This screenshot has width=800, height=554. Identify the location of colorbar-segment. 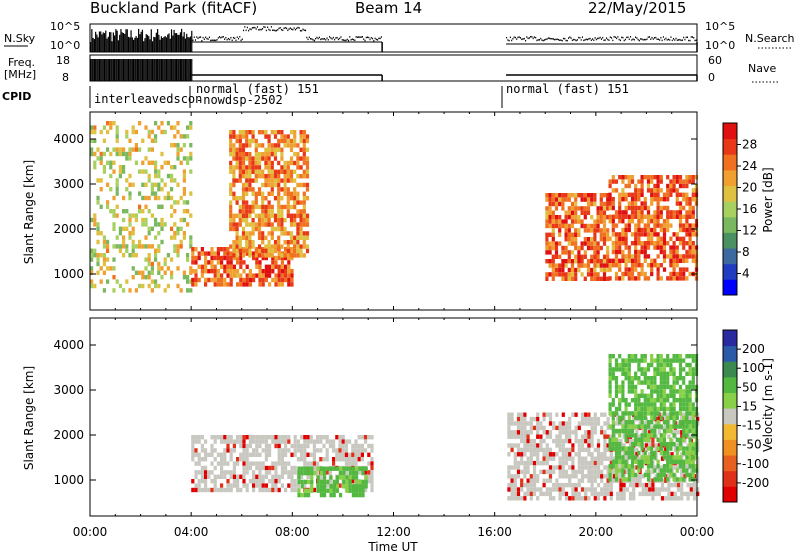
(730, 478).